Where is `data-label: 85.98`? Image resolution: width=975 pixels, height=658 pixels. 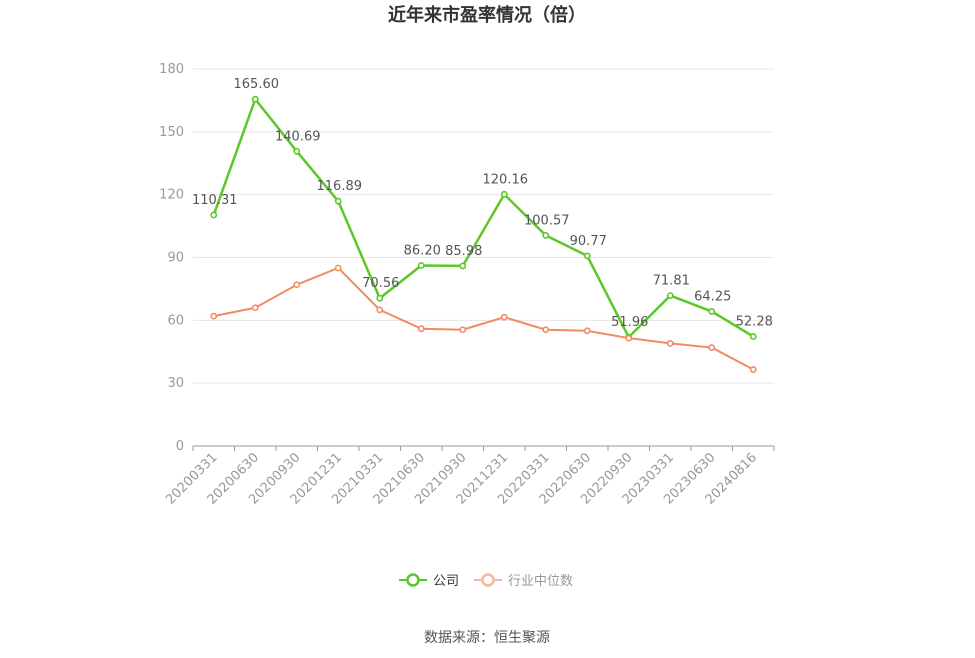
data-label: 85.98 is located at coordinates (463, 251).